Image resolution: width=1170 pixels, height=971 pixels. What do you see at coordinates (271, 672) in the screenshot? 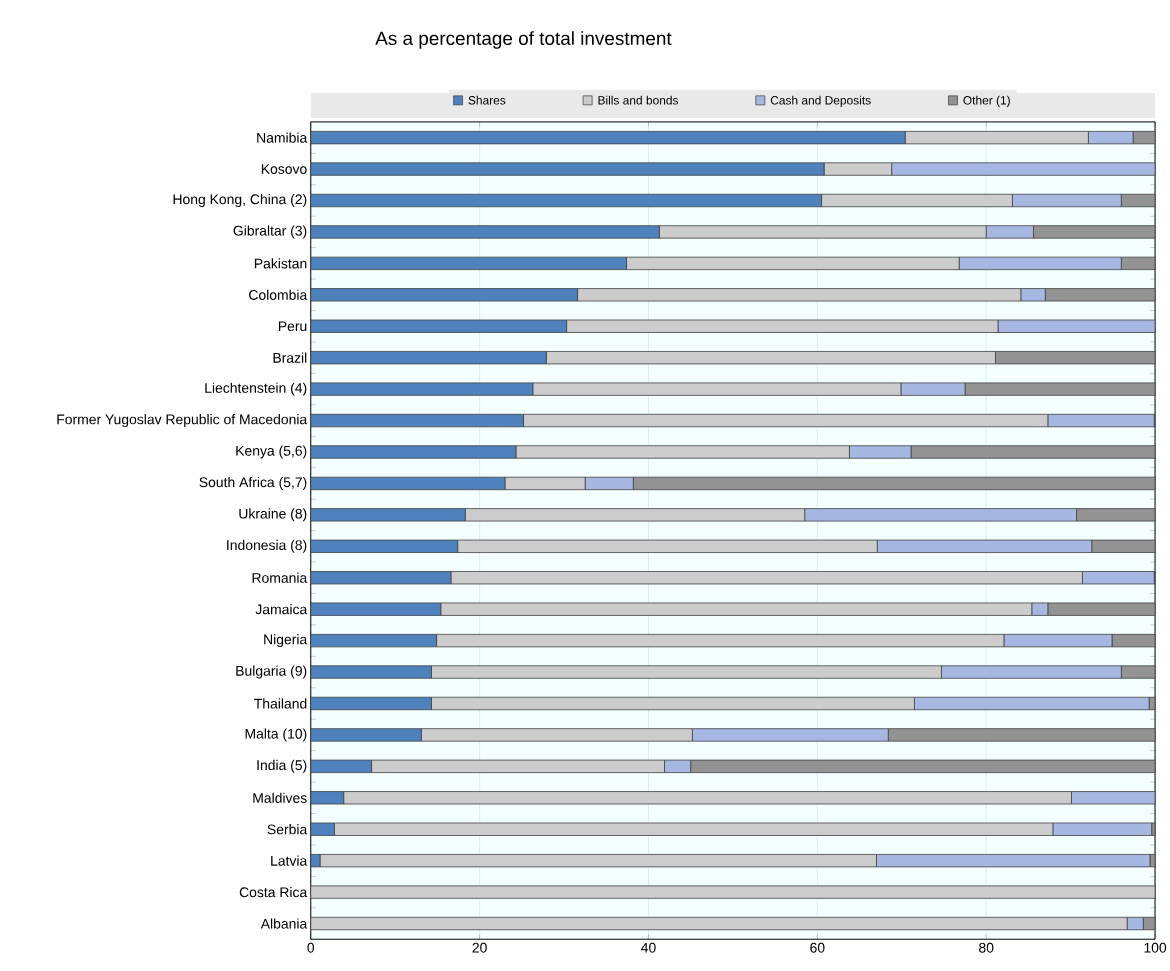
I see `y-tick-label: Bulgaria (9)` at bounding box center [271, 672].